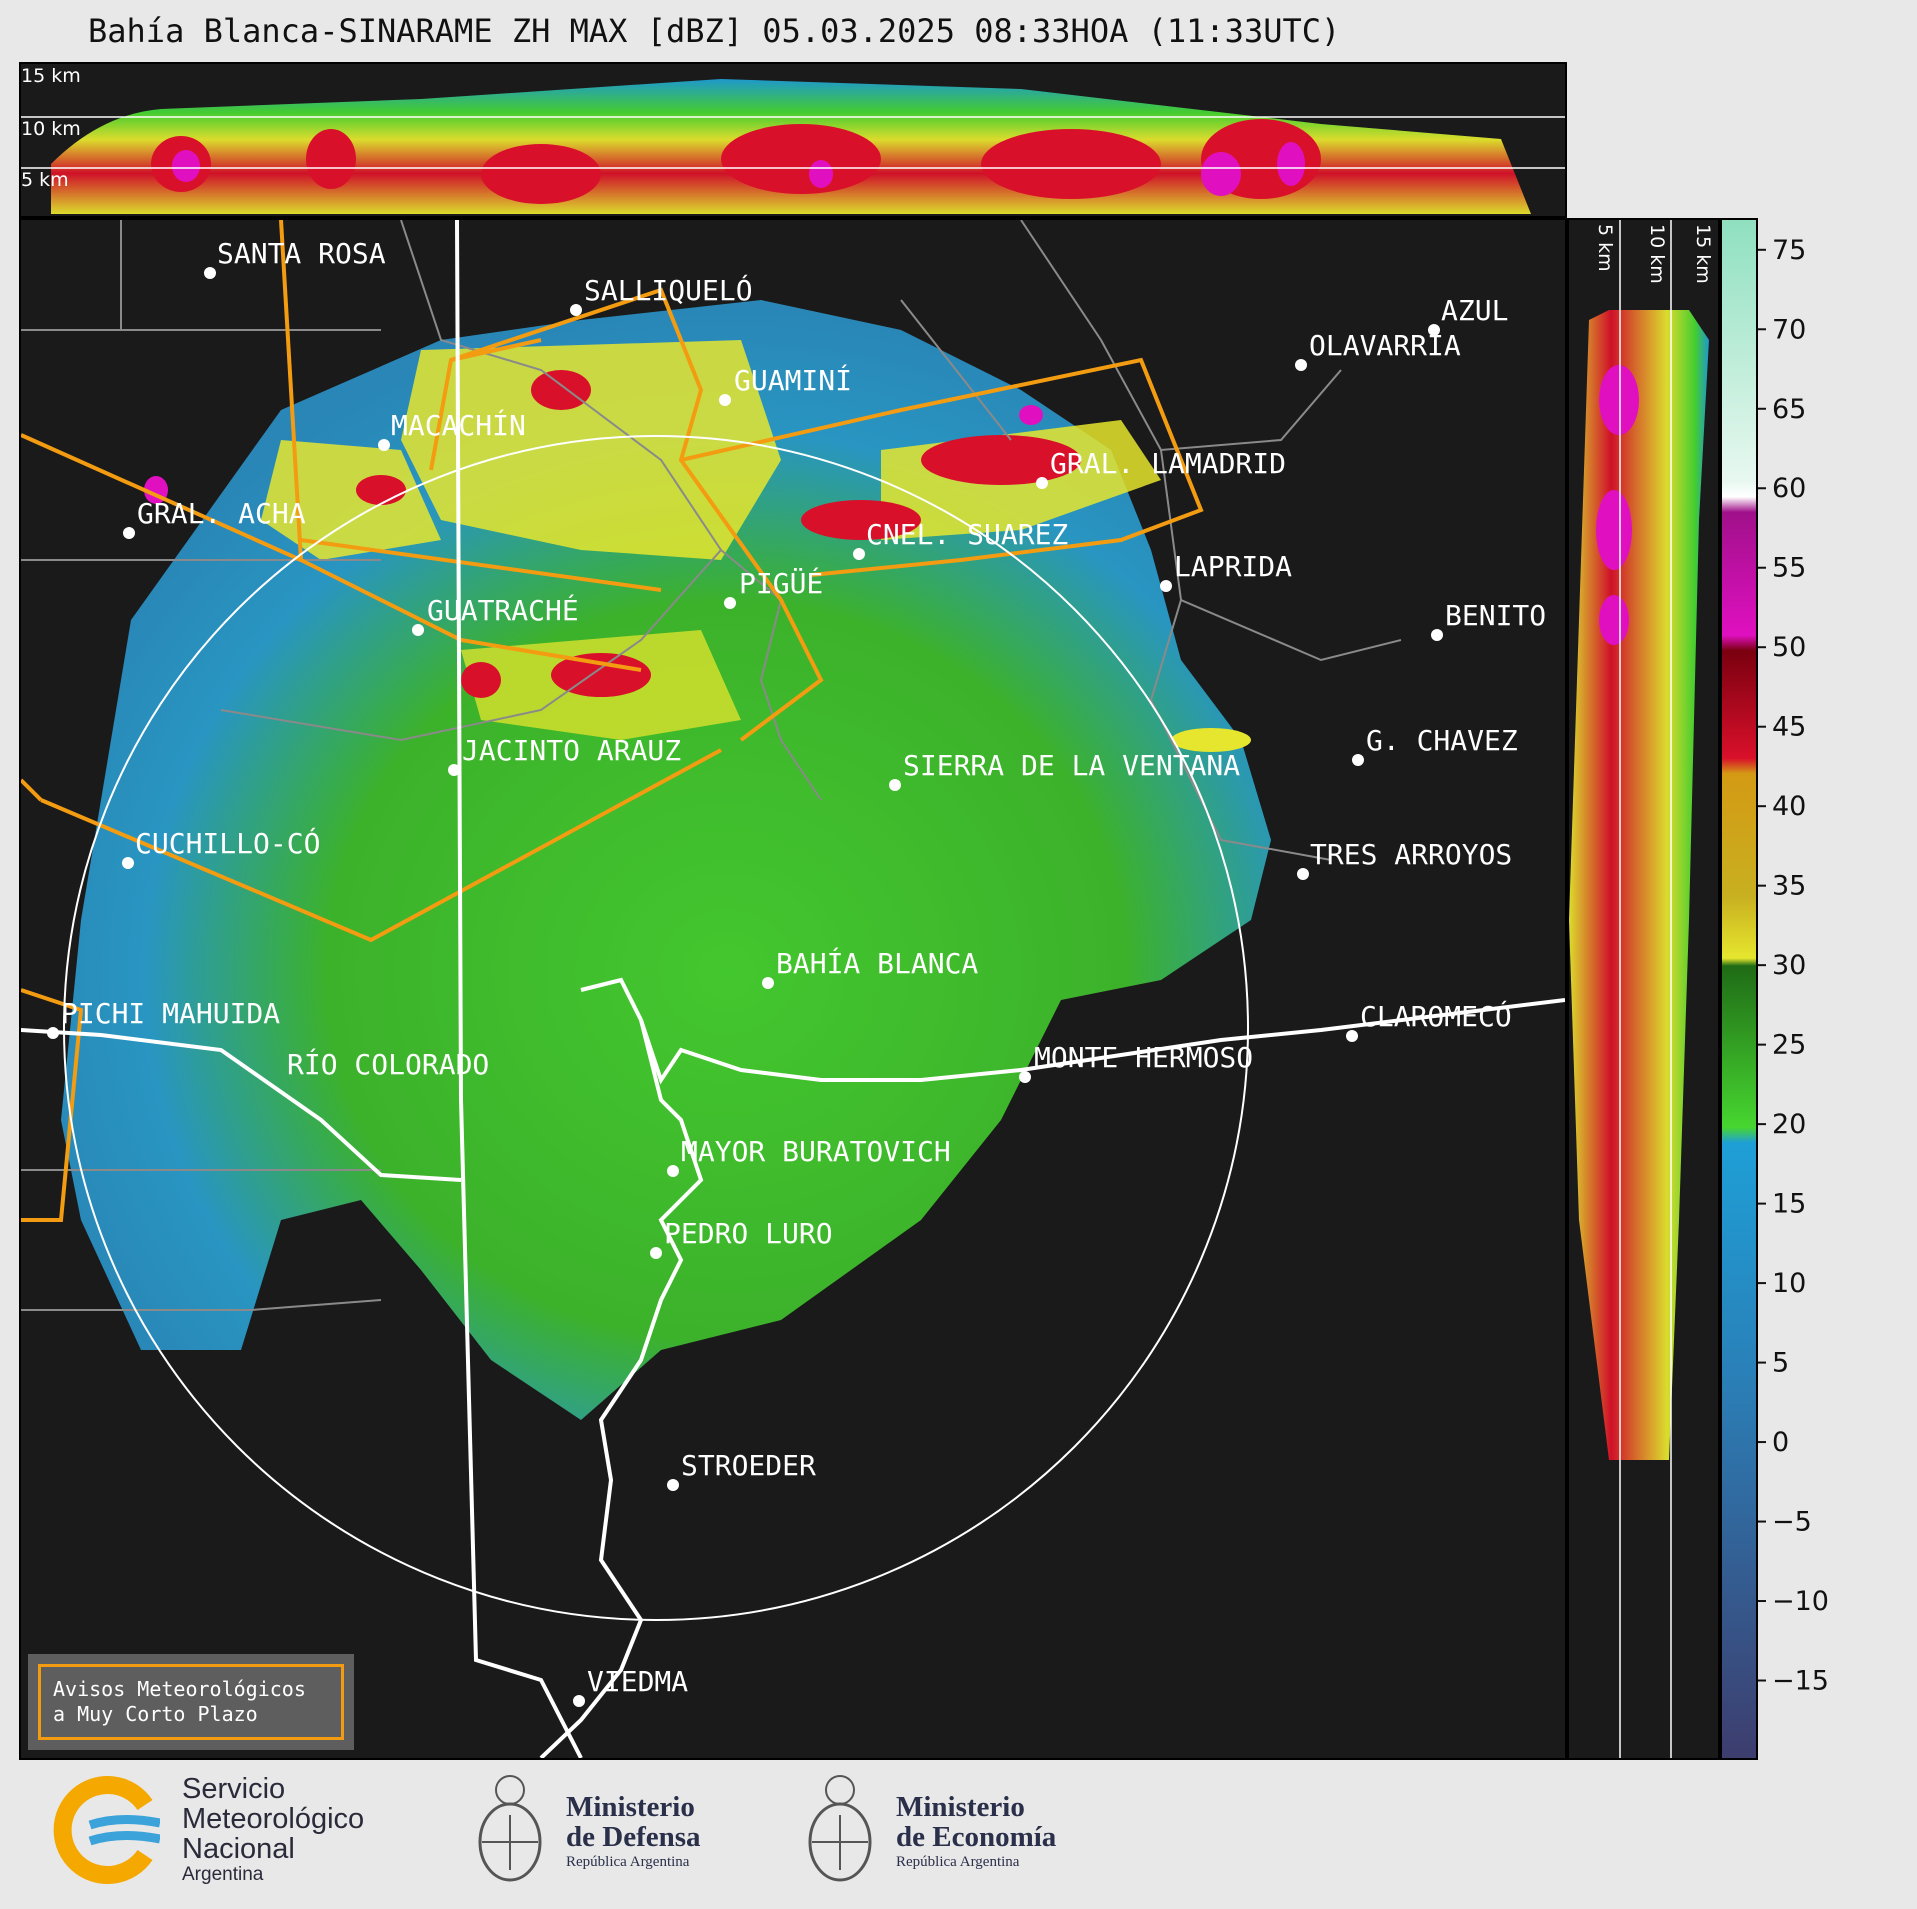 The width and height of the screenshot is (1917, 1909). I want to click on side-cross-section-panel: 5 km 10 km 15 km, so click(1643, 989).